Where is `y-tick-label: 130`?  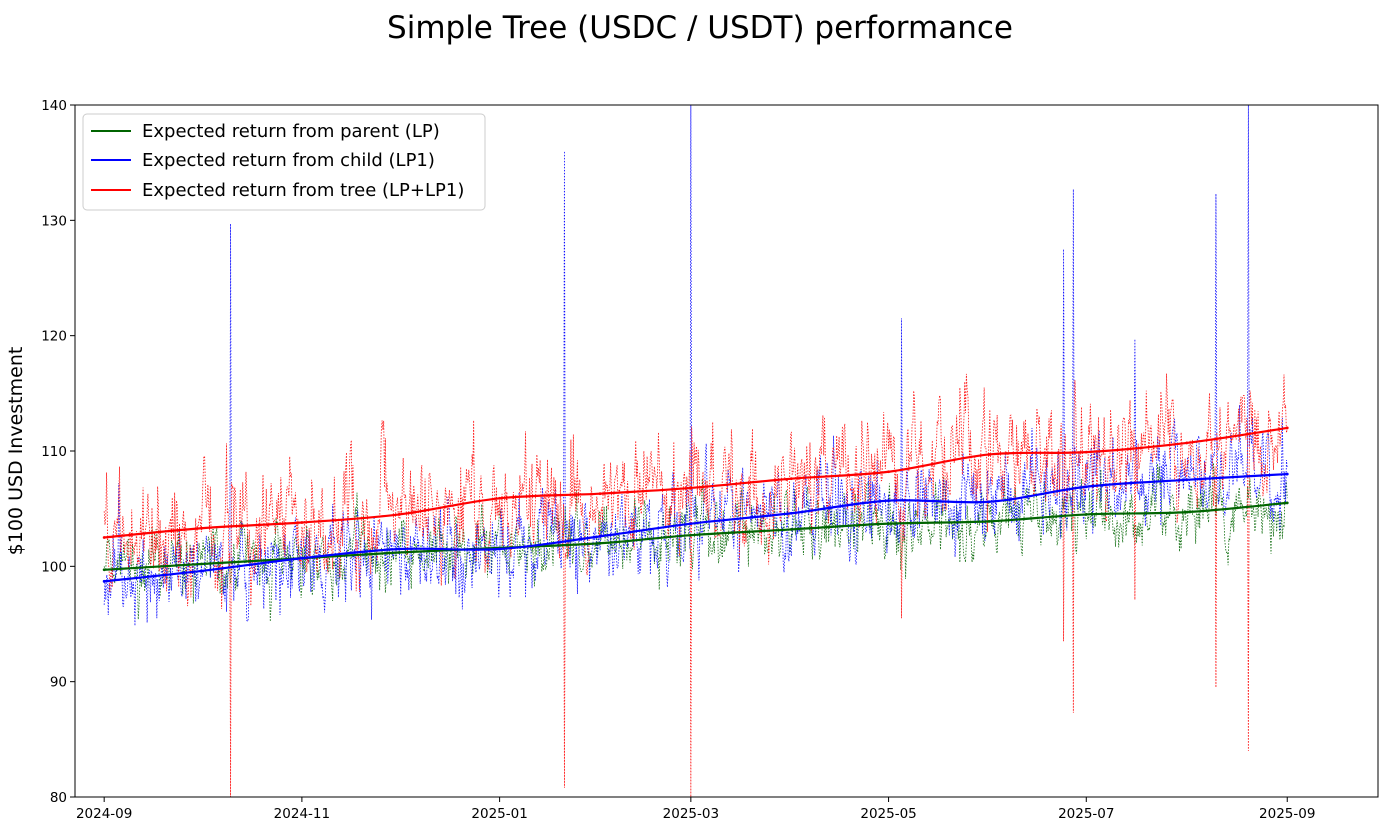
y-tick-label: 130 is located at coordinates (54, 221).